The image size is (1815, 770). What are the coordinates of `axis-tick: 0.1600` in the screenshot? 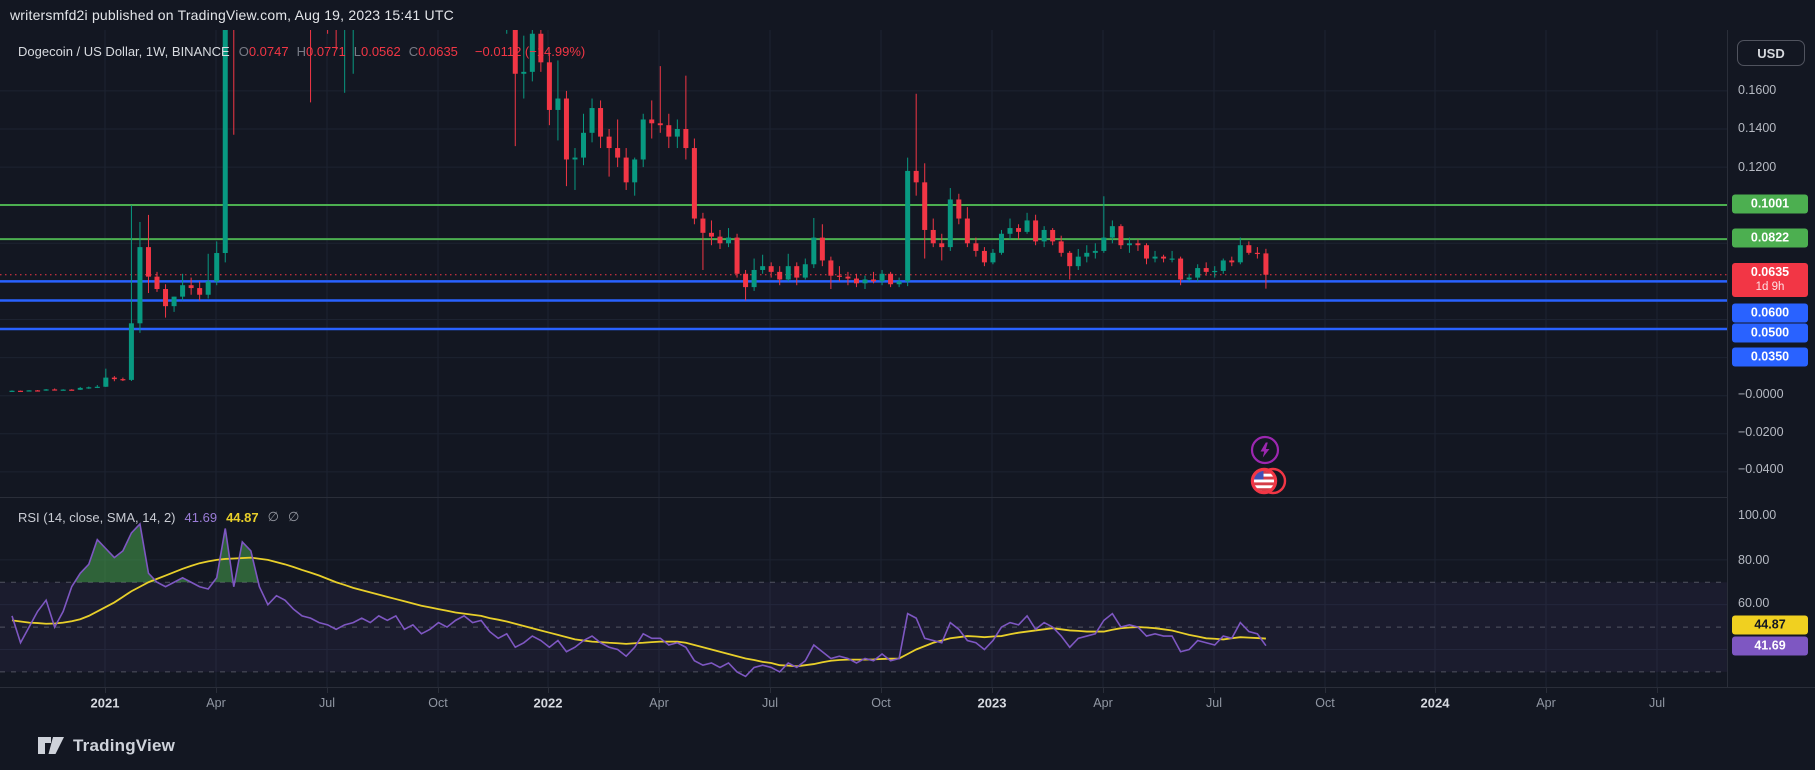 It's located at (1757, 90).